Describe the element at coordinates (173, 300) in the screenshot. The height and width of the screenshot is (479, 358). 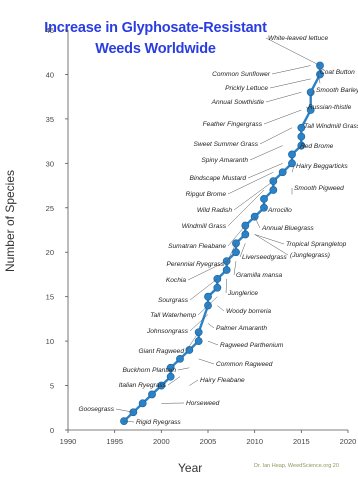
I see `annotation-label: Sourgrass` at that location.